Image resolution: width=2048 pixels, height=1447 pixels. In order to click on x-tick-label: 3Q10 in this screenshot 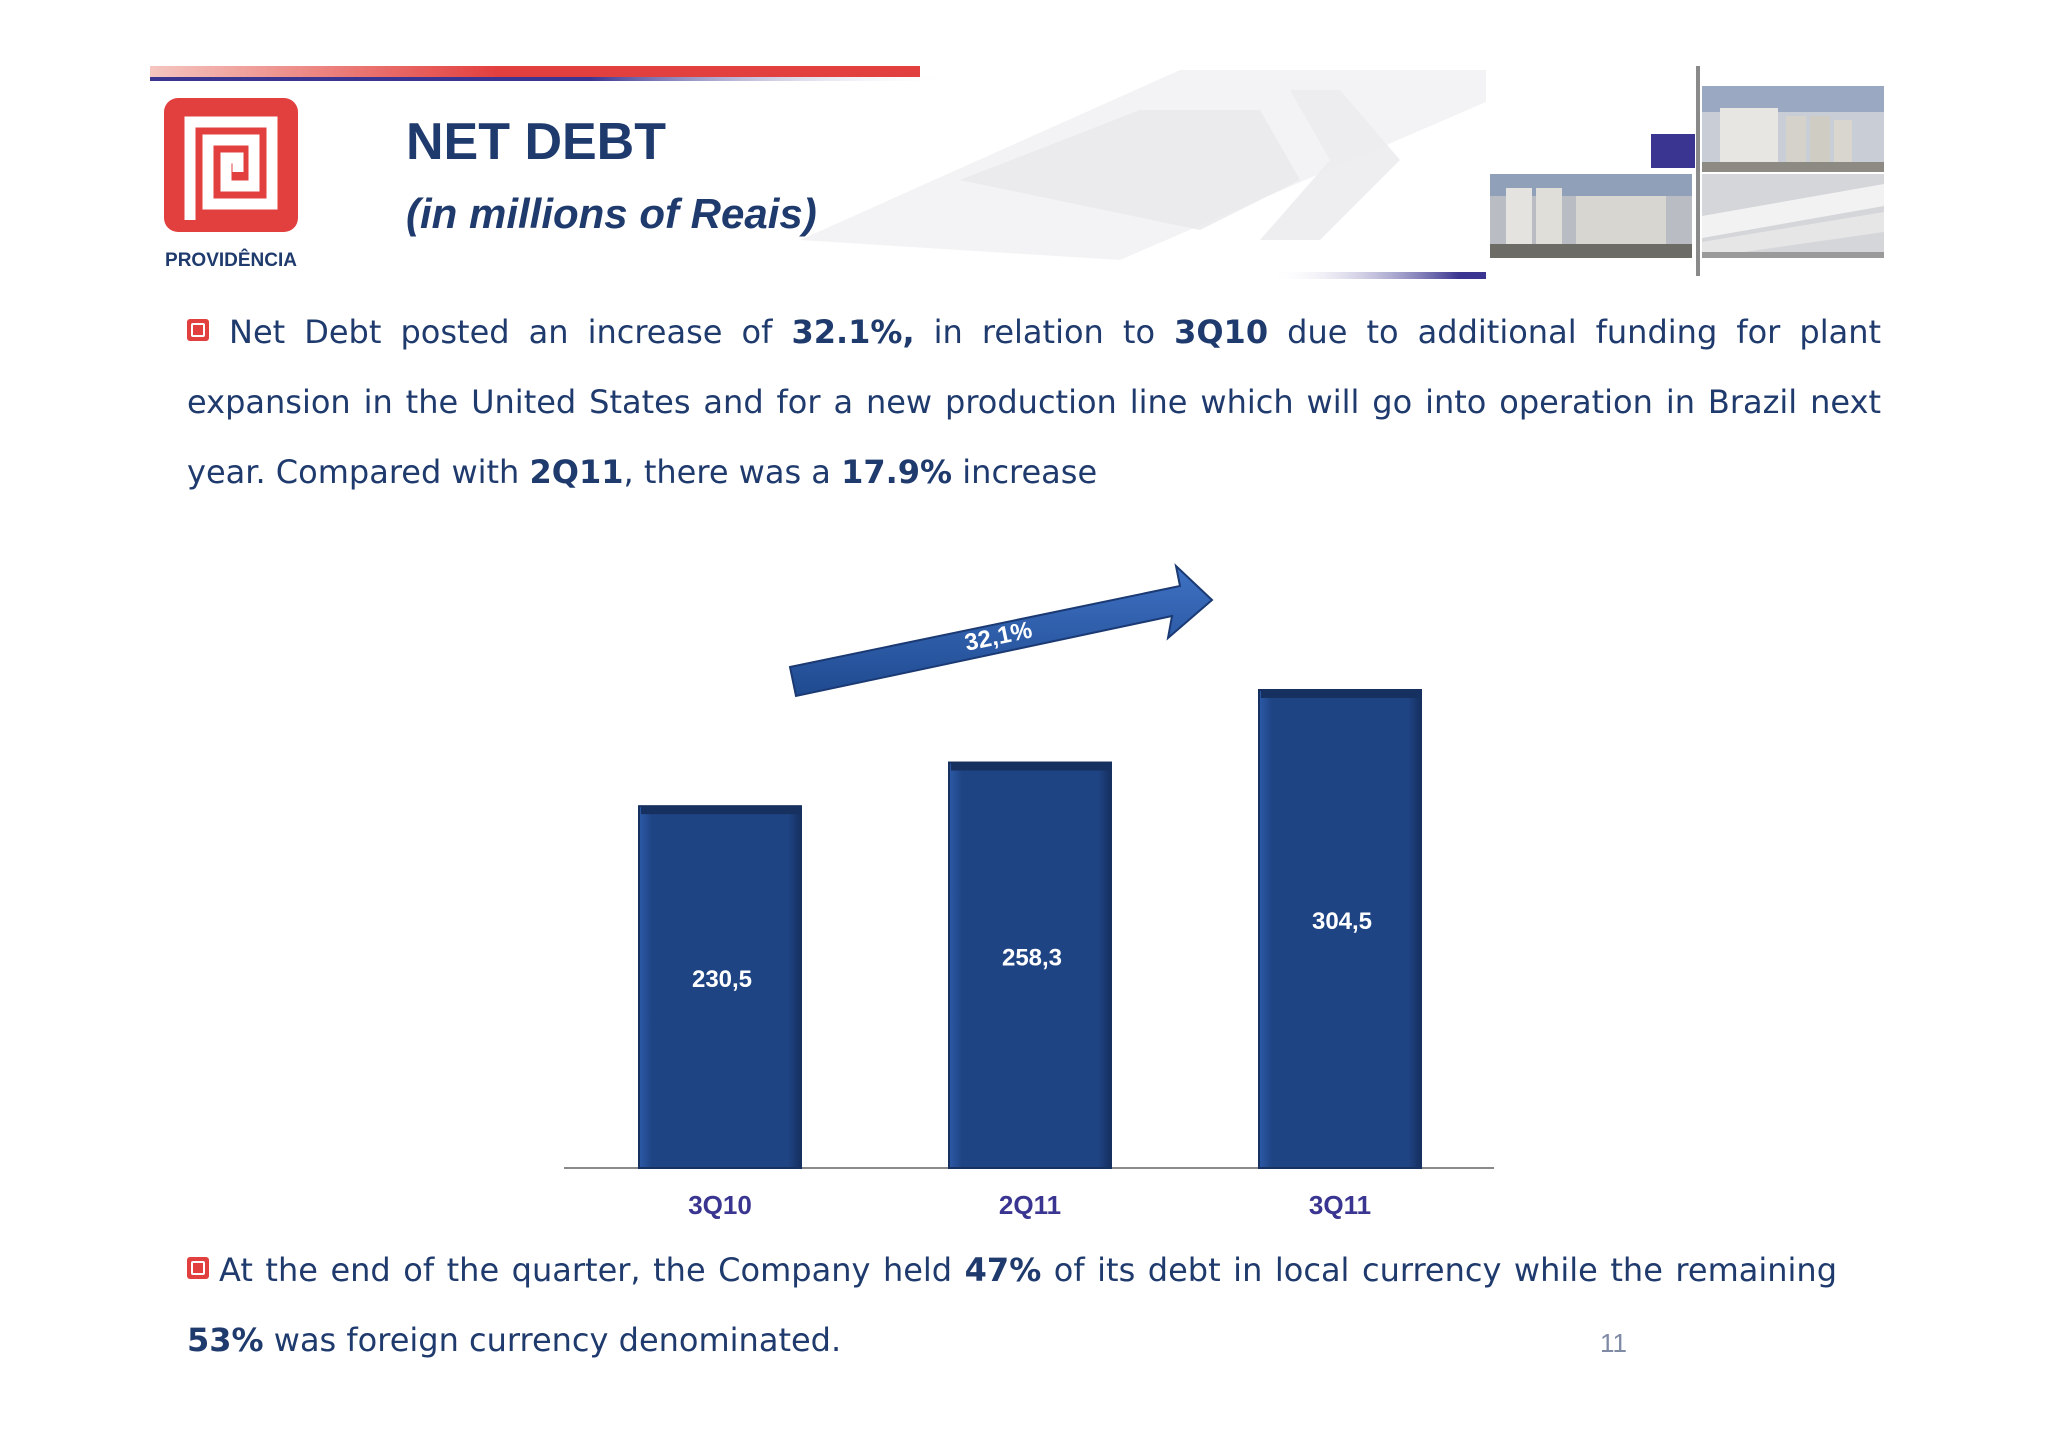, I will do `click(720, 1205)`.